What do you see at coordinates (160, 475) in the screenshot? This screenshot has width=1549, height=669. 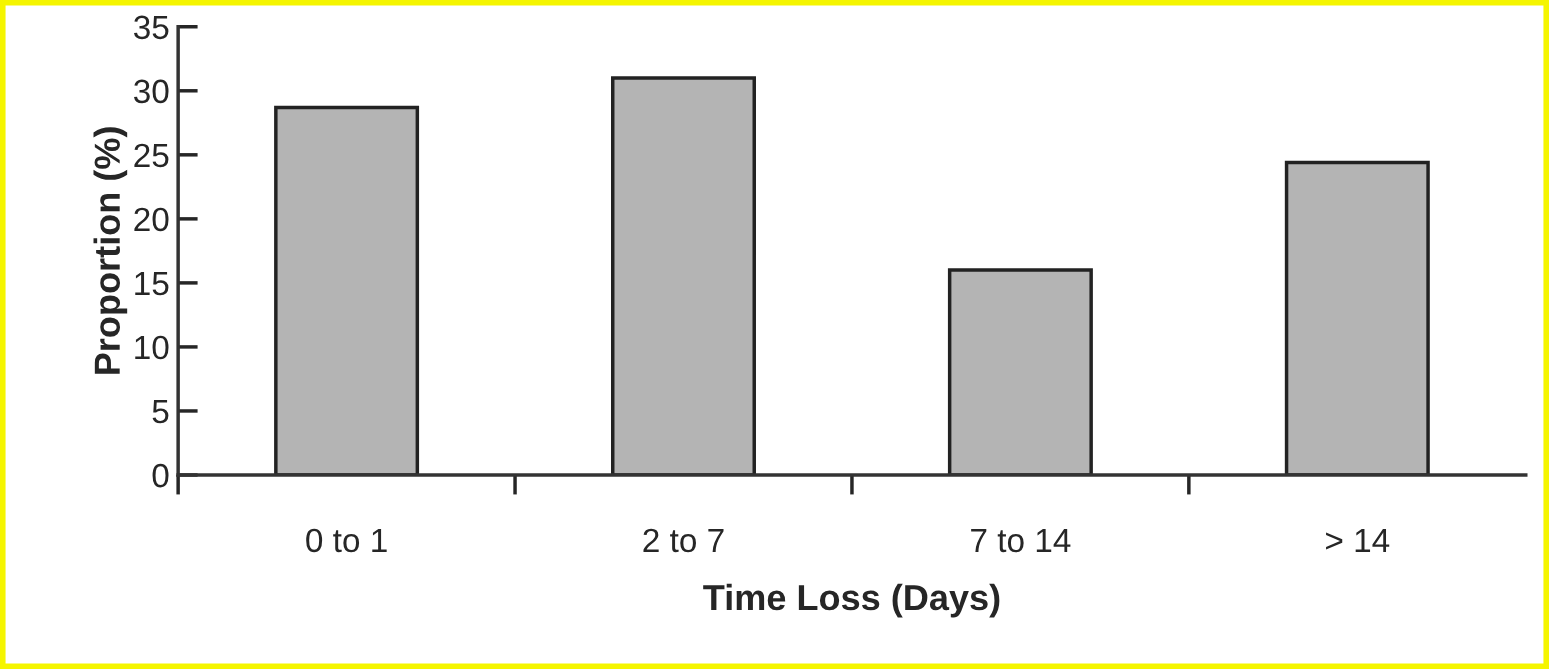 I see `y-tick-label: 0` at bounding box center [160, 475].